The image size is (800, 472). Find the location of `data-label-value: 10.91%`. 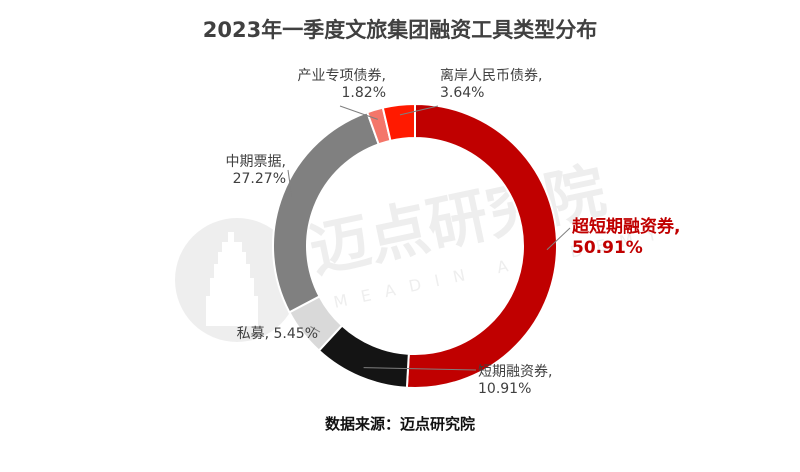

data-label-value: 10.91% is located at coordinates (504, 389).